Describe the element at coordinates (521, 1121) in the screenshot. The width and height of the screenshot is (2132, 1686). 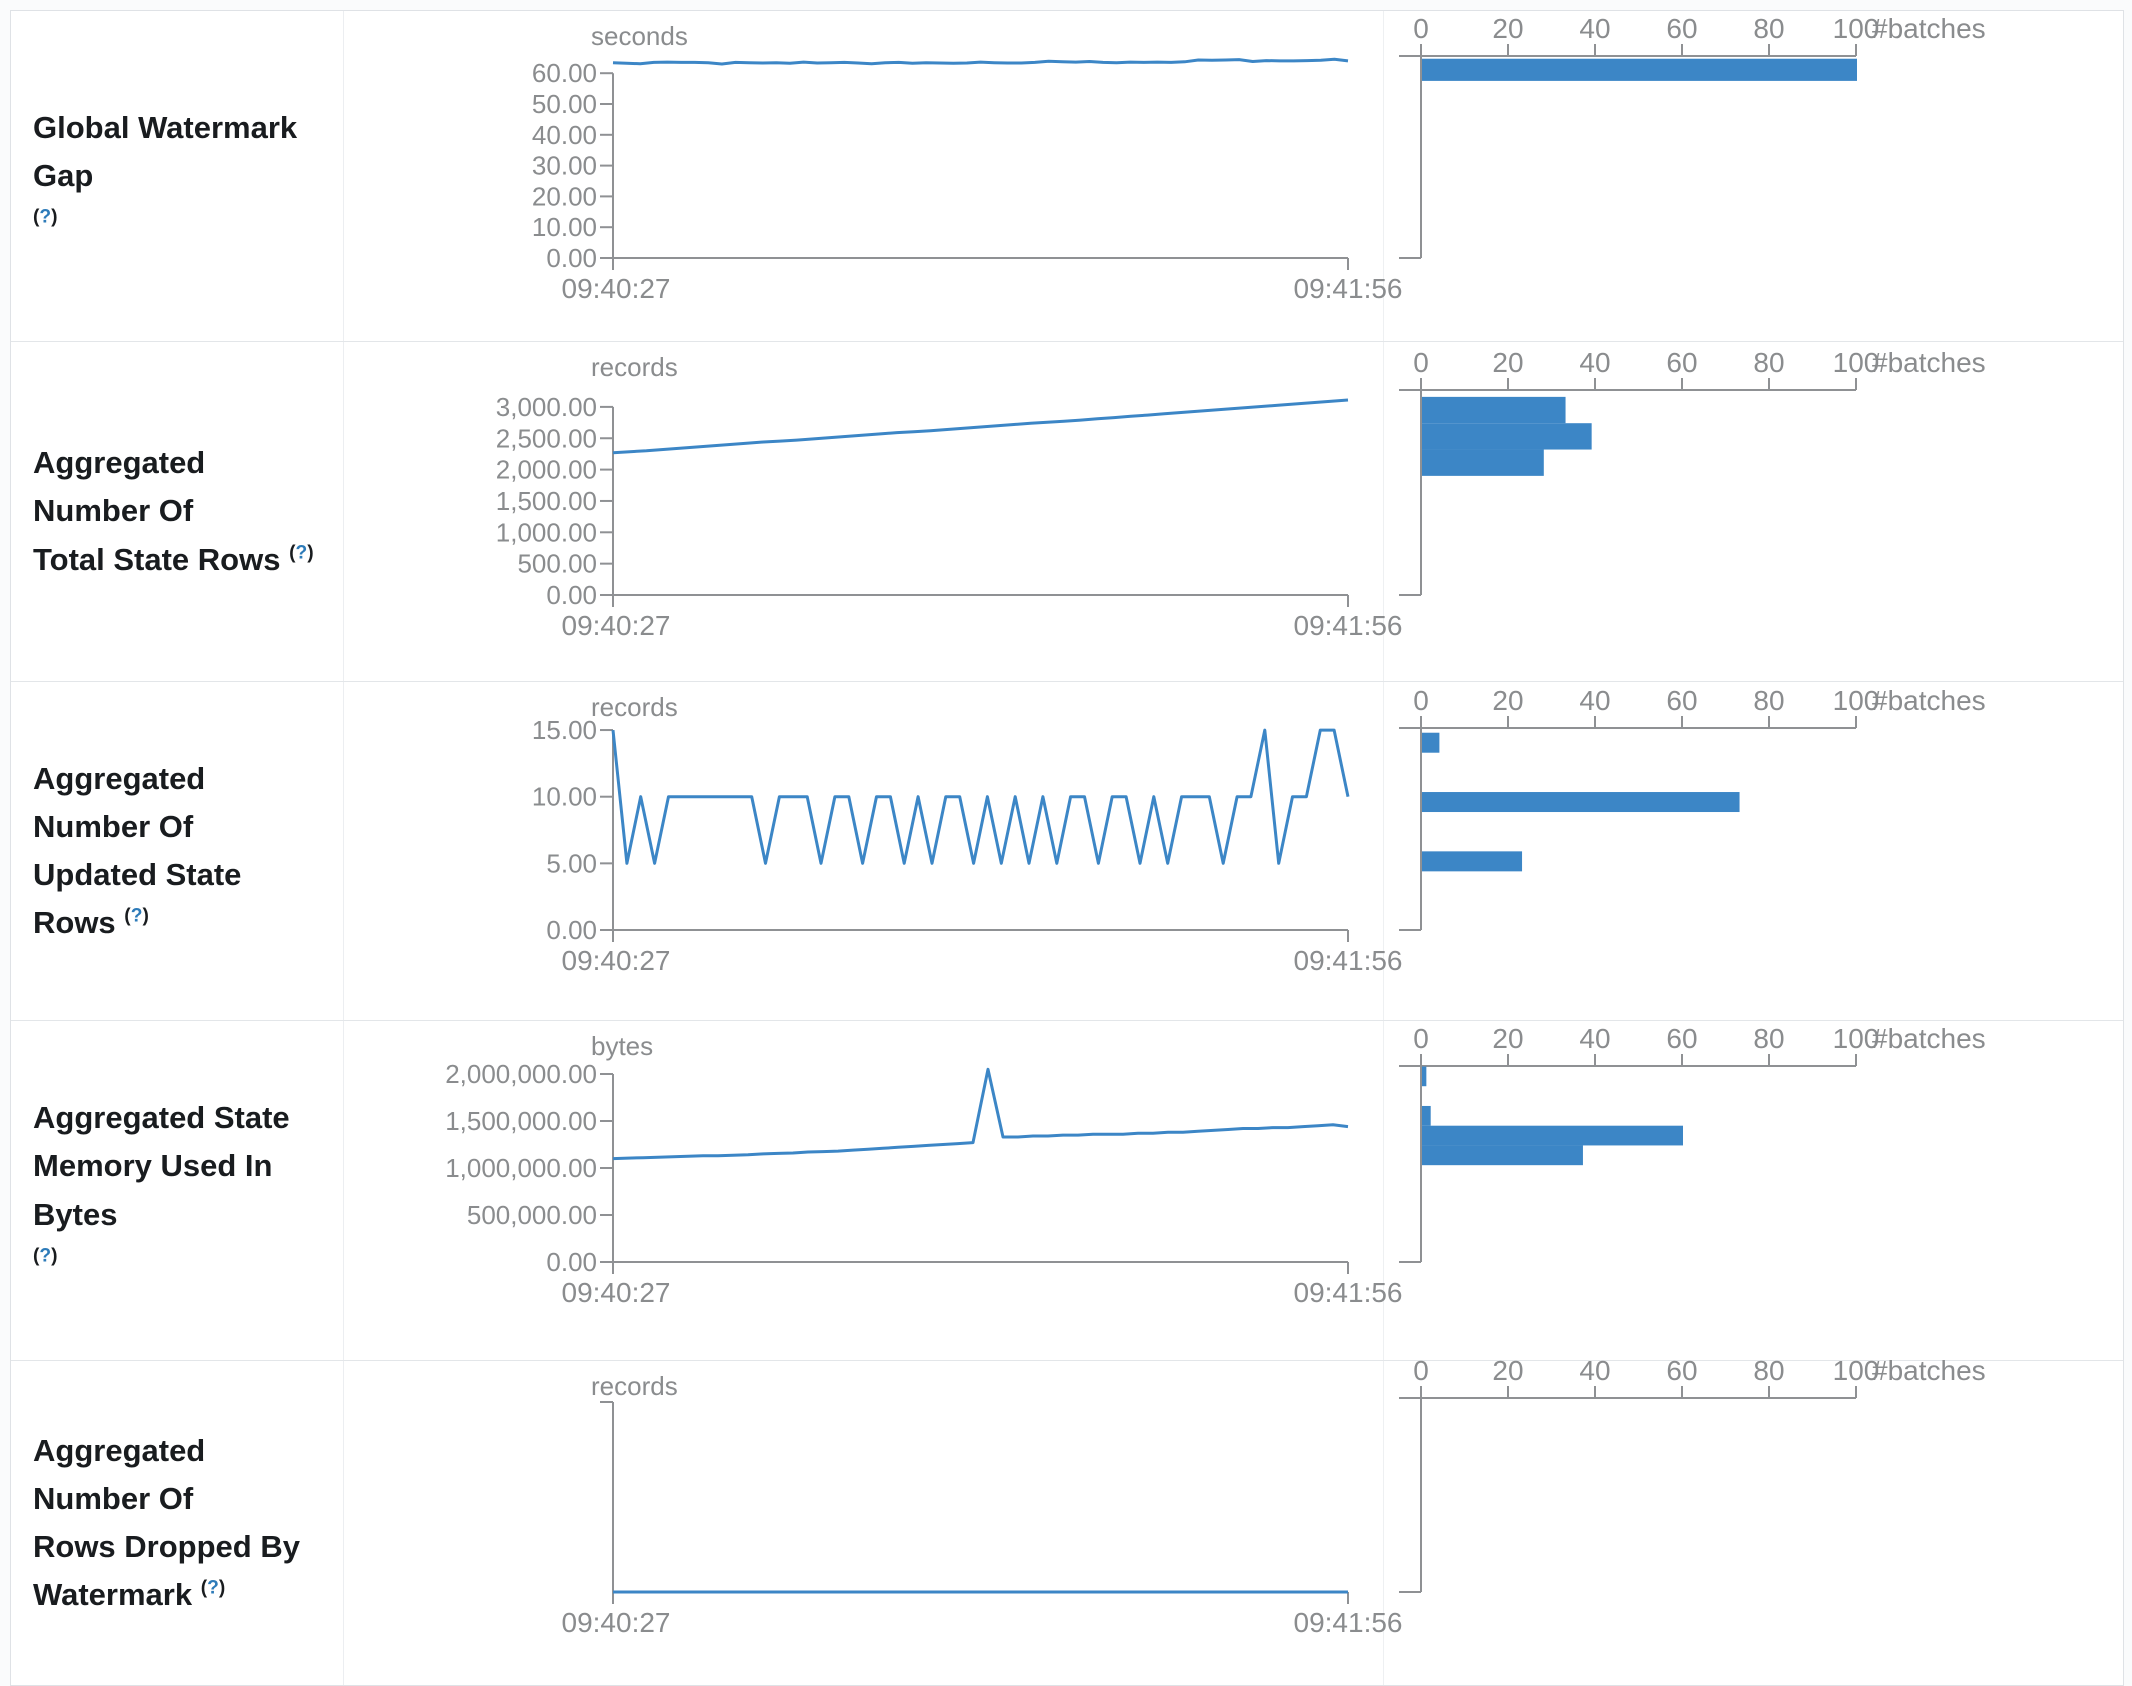
I see `y-tick-label: 1,500,000.00` at that location.